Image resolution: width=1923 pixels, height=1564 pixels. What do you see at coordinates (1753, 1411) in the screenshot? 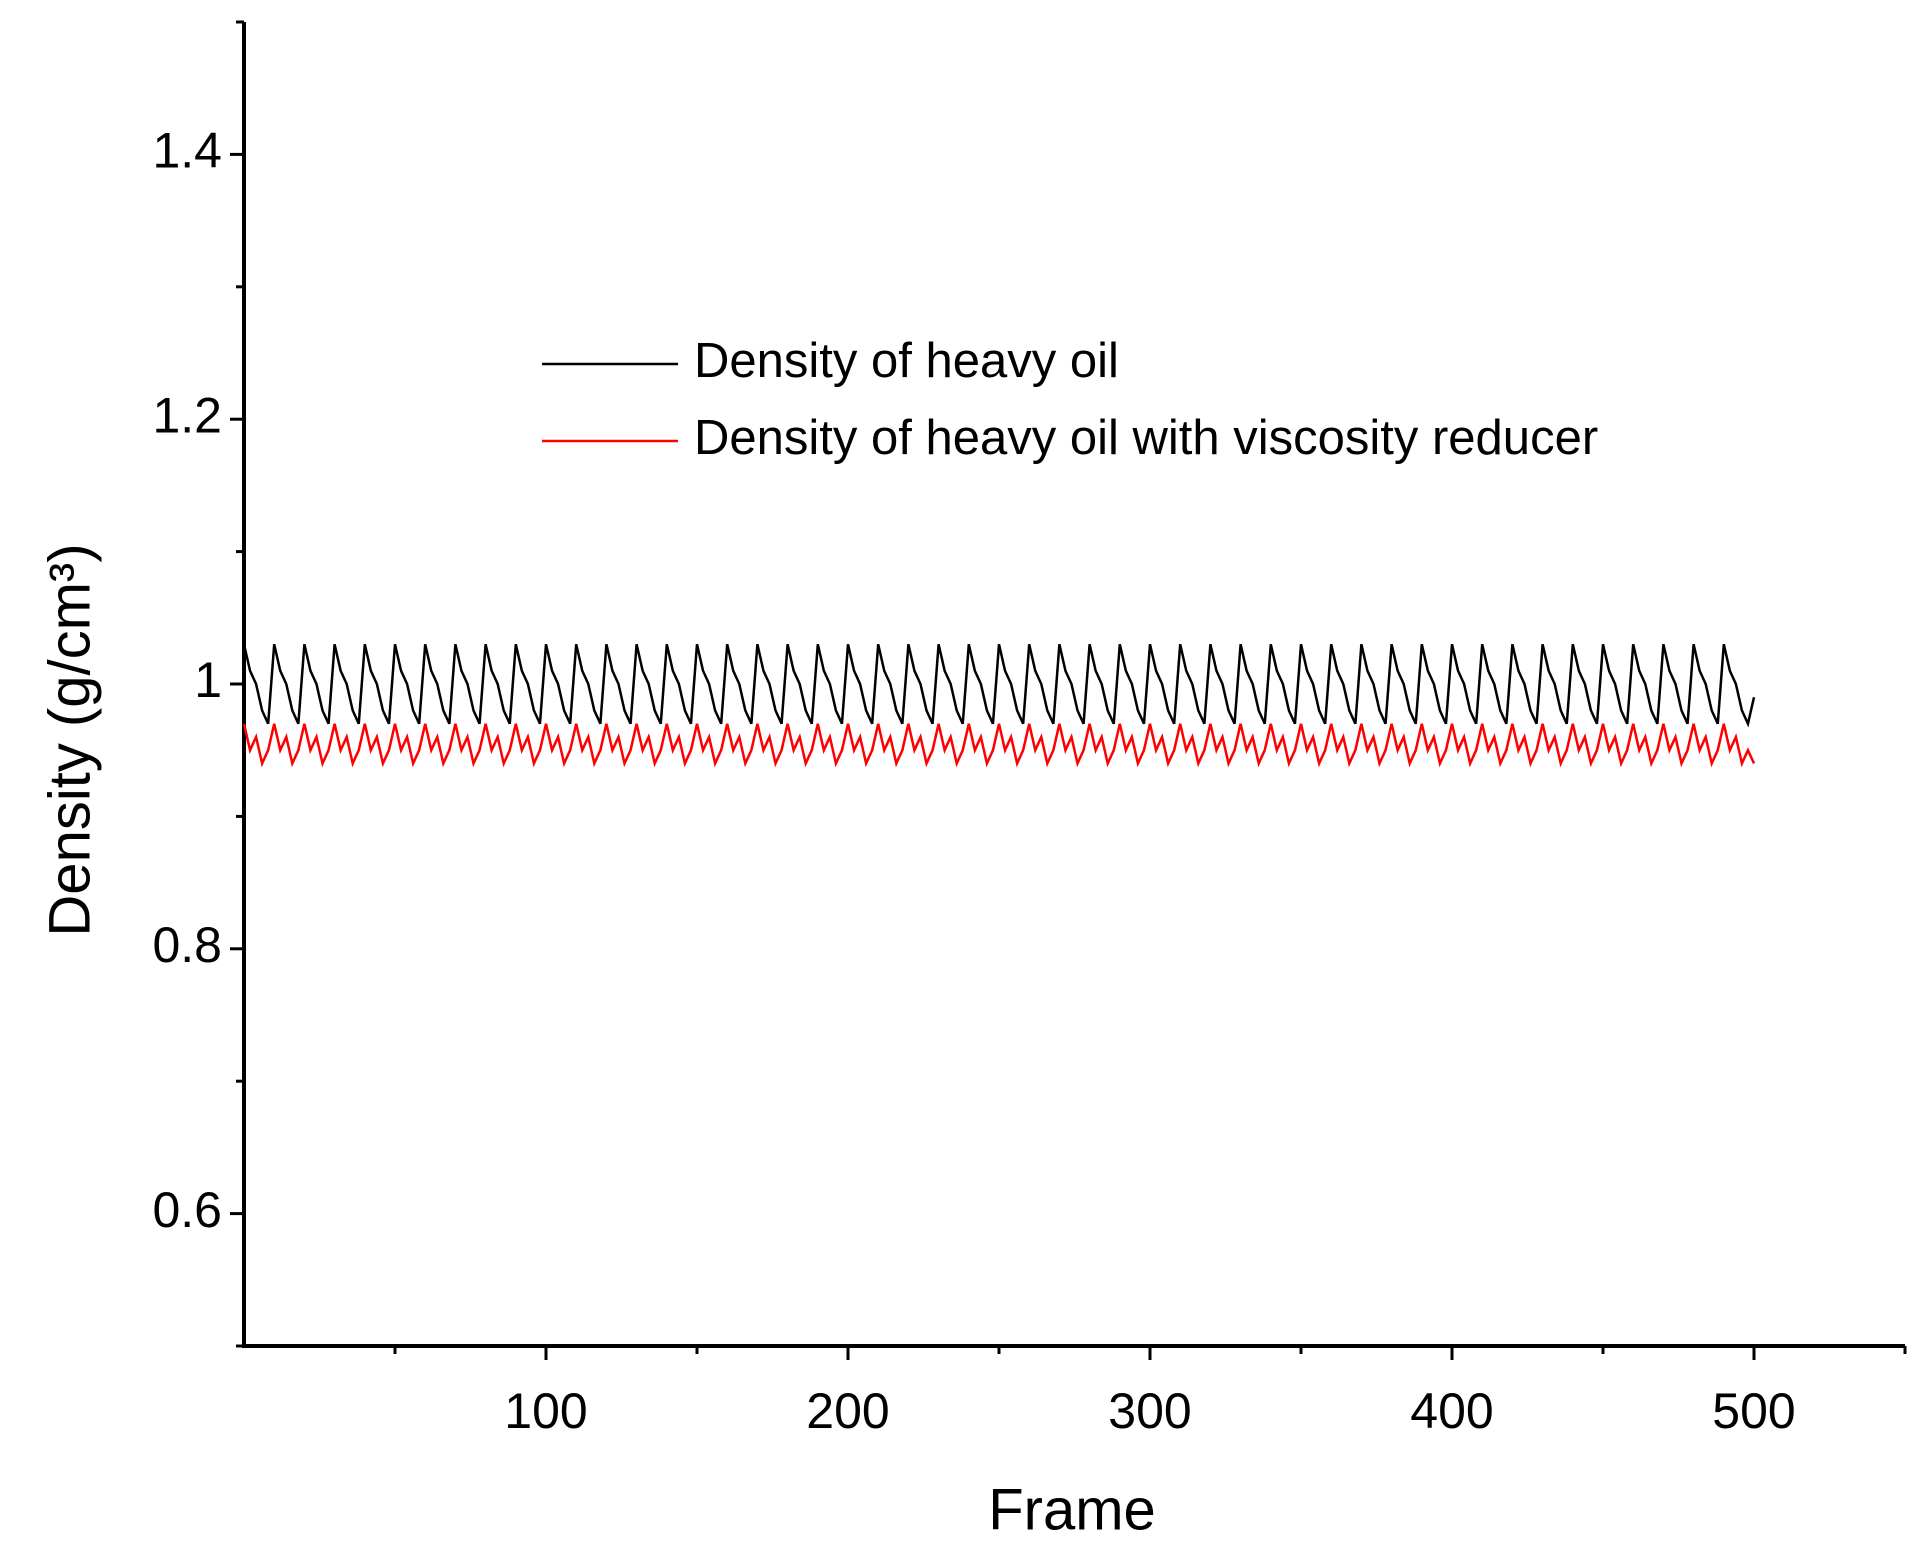
I see `x-tick-label: 500` at bounding box center [1753, 1411].